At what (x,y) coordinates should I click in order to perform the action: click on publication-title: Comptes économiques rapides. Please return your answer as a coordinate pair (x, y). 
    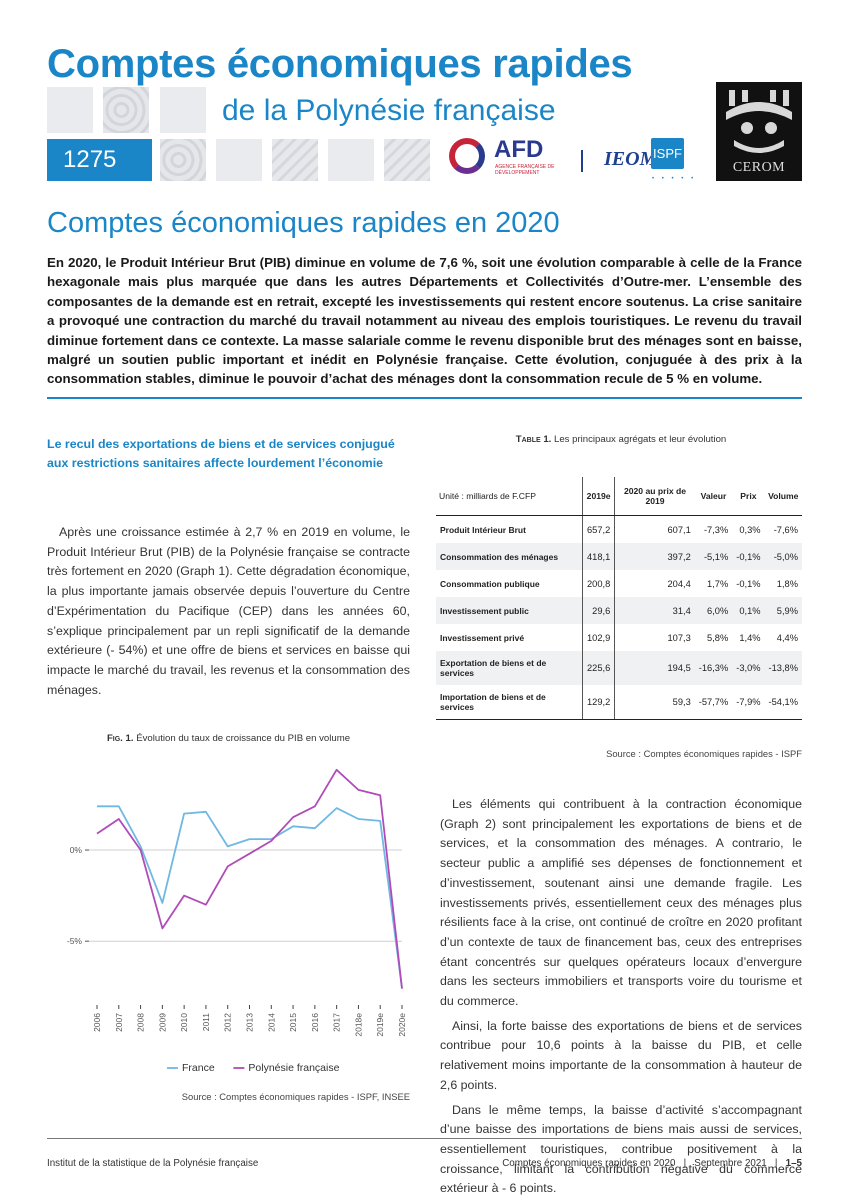
    Looking at the image, I should click on (340, 64).